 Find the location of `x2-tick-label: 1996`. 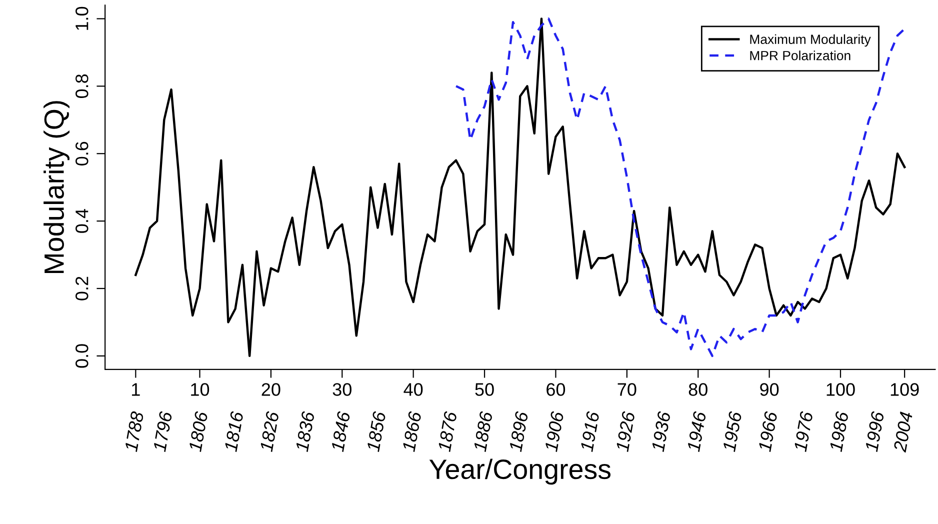

x2-tick-label: 1996 is located at coordinates (874, 431).